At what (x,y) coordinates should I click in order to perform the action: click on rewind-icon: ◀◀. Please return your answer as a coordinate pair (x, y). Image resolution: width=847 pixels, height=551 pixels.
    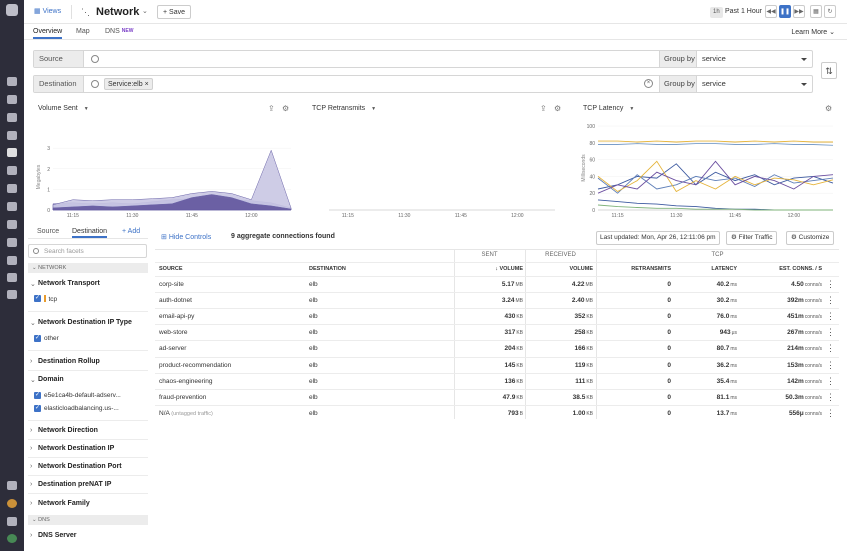
    Looking at the image, I should click on (771, 11).